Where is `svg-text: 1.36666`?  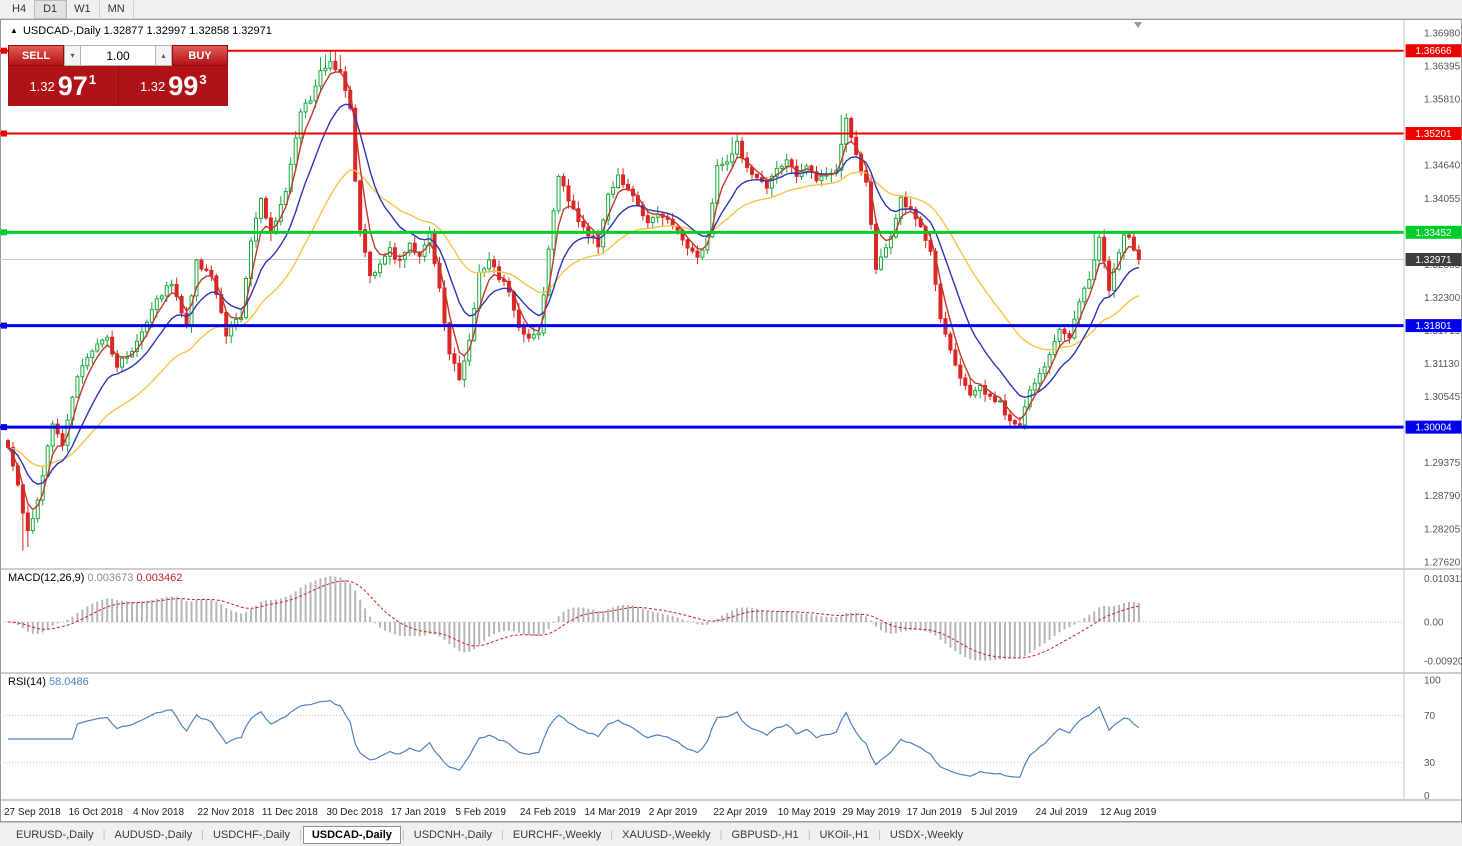
svg-text: 1.36666 is located at coordinates (1433, 51).